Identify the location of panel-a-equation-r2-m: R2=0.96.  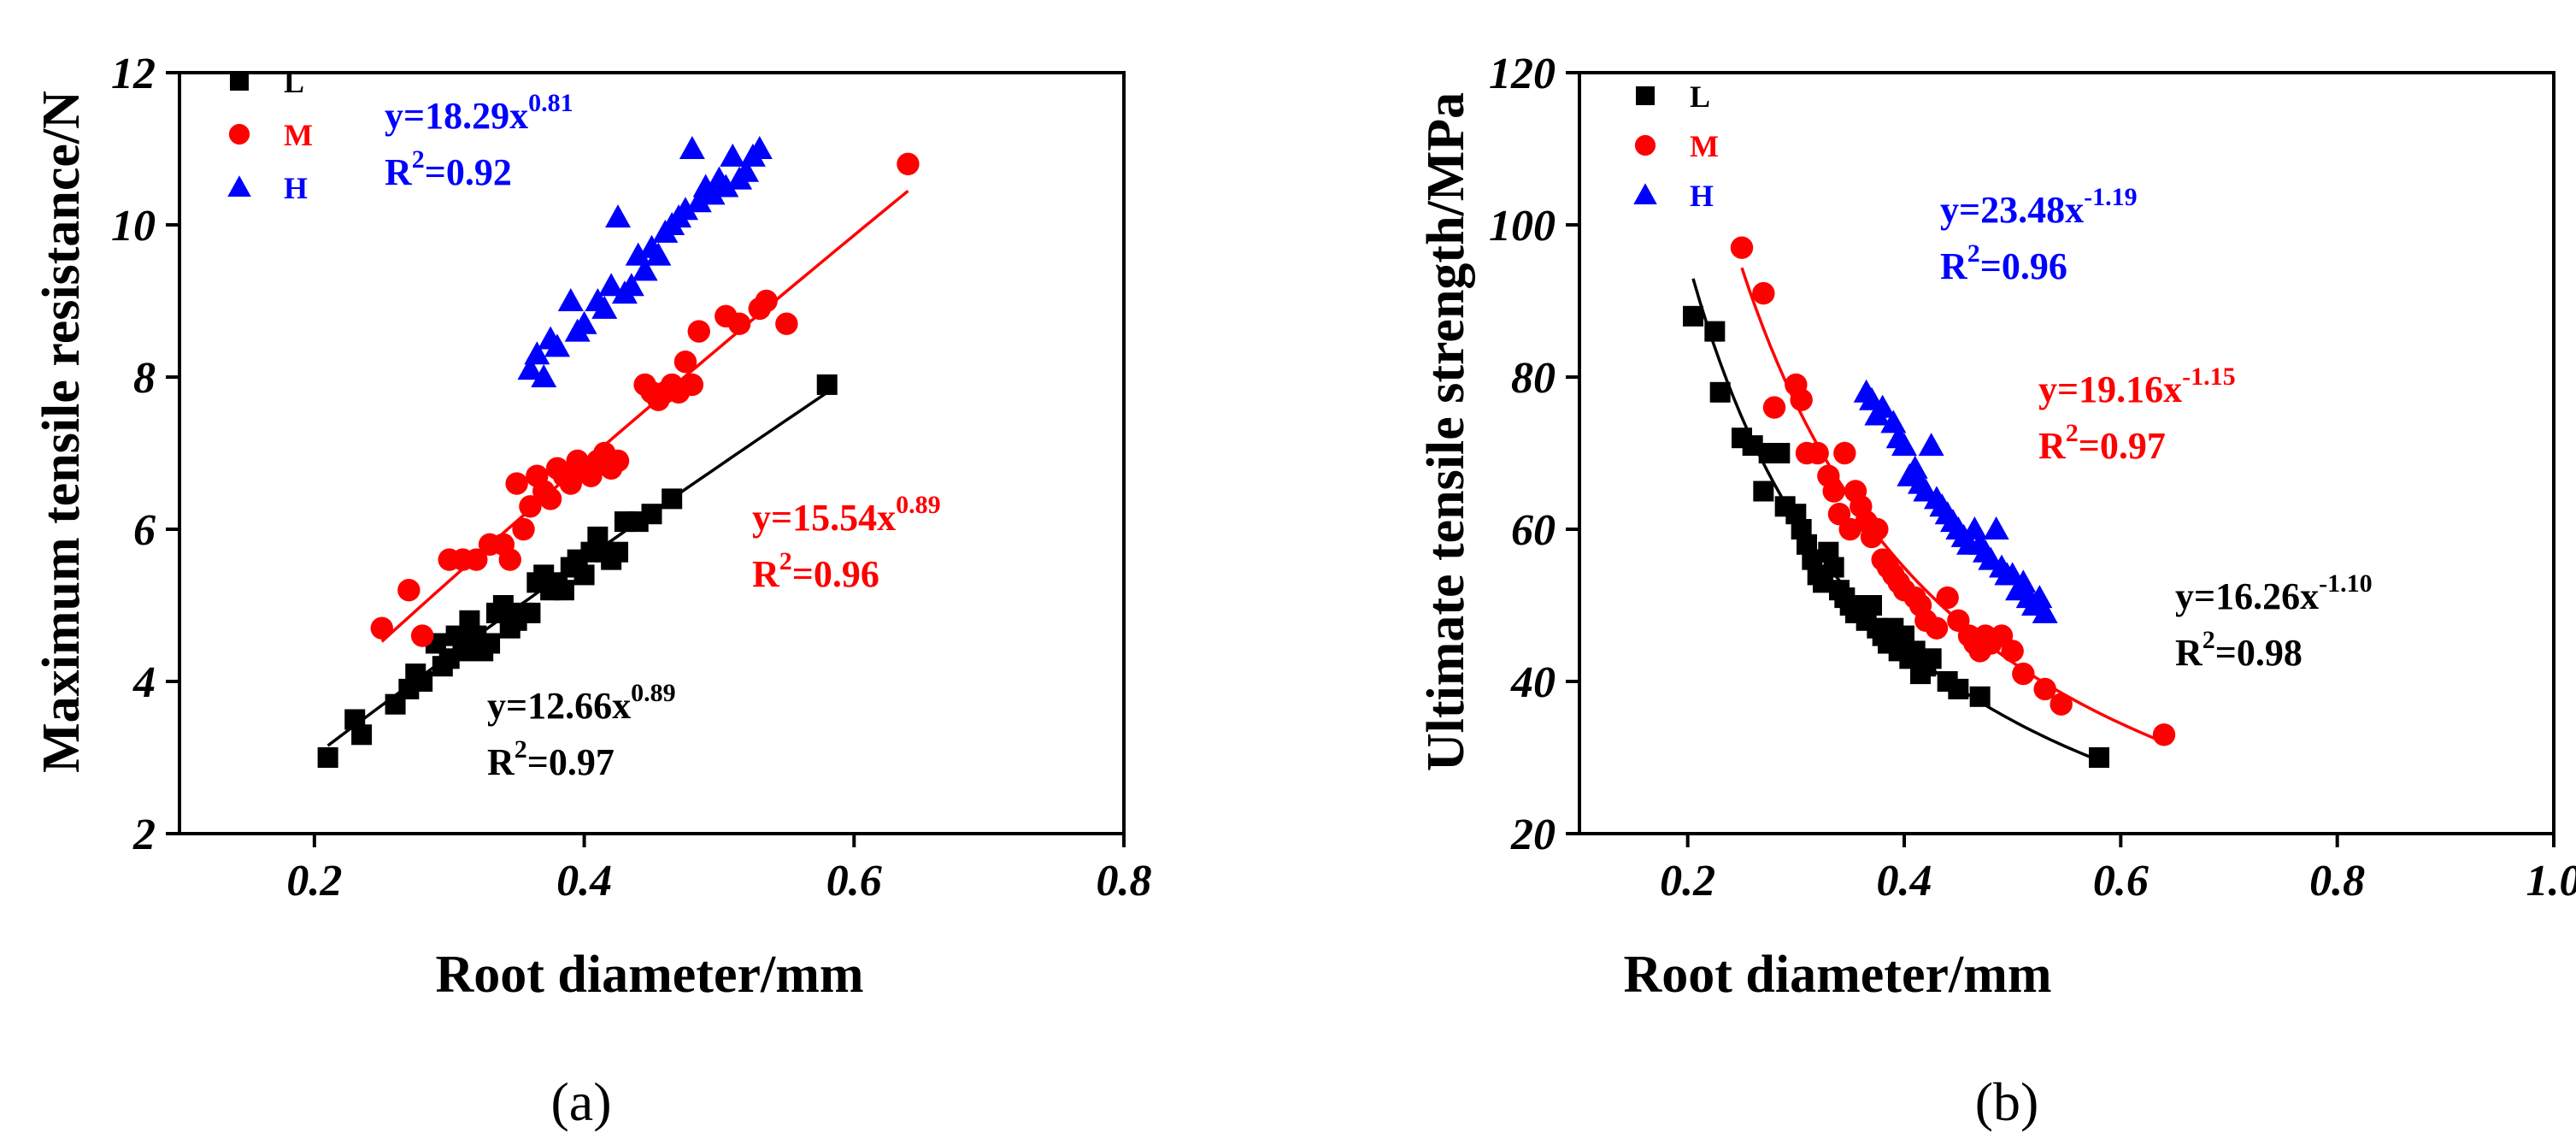
(815, 571).